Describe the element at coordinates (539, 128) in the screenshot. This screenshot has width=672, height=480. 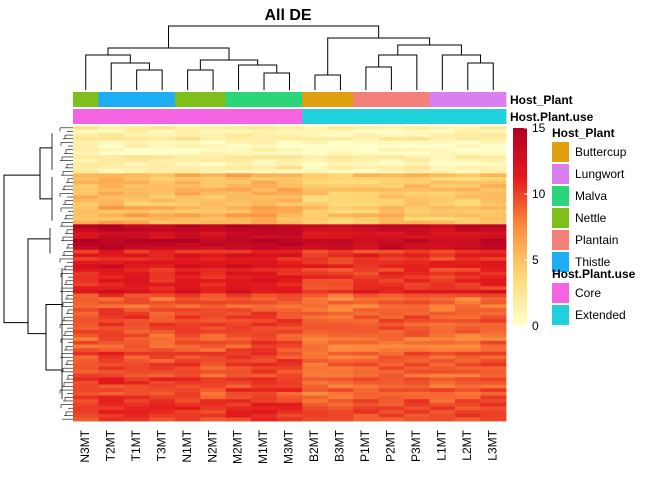
I see `colorbar-tick-label: 15` at that location.